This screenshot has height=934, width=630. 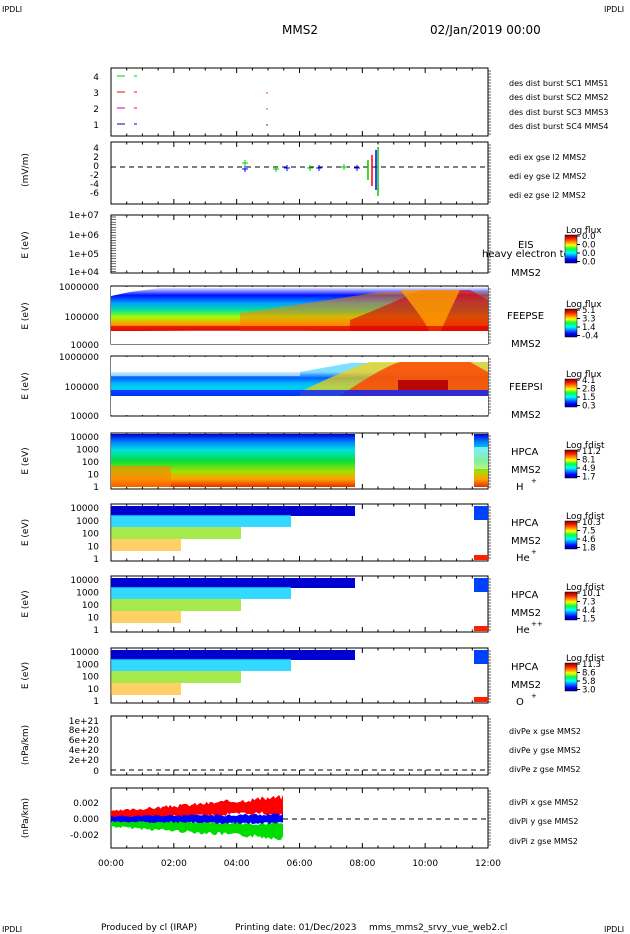 What do you see at coordinates (589, 532) in the screenshot?
I see `colorbar-tick-label: 7.5` at bounding box center [589, 532].